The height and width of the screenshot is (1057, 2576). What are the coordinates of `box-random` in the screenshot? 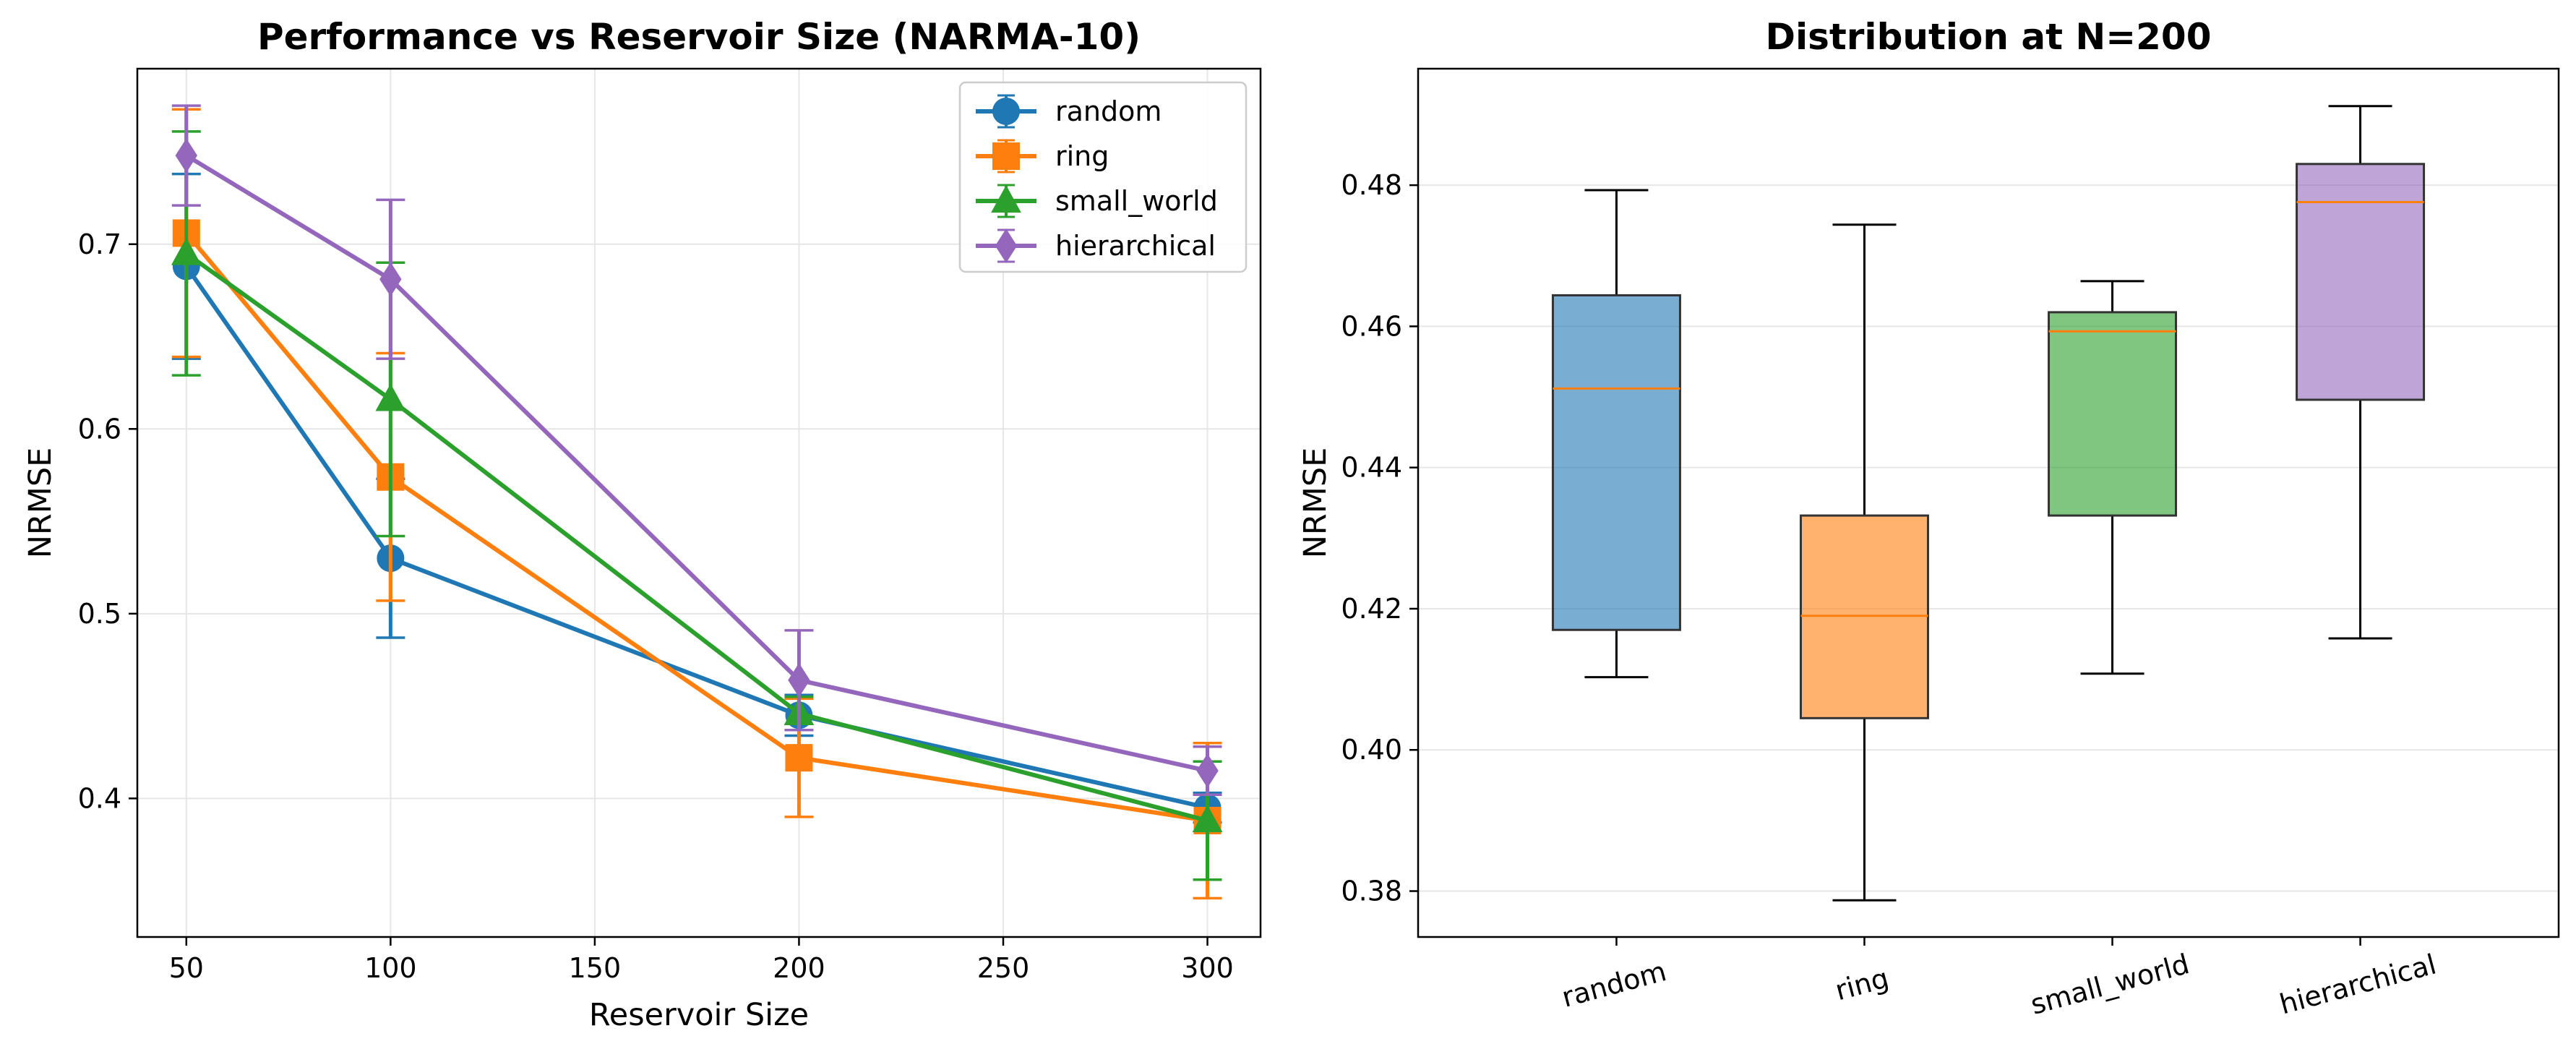 It's located at (1616, 434).